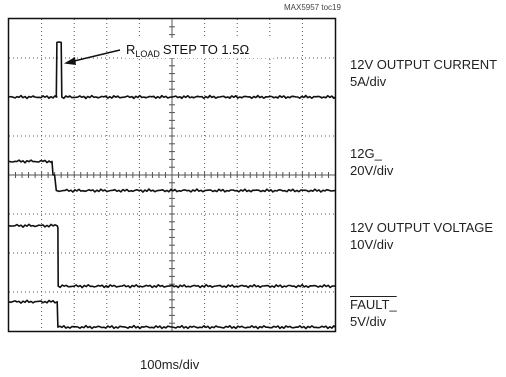 This screenshot has height=377, width=506. What do you see at coordinates (206, 49) in the screenshot?
I see `annotation-text: STEP TO 1.5Ω` at bounding box center [206, 49].